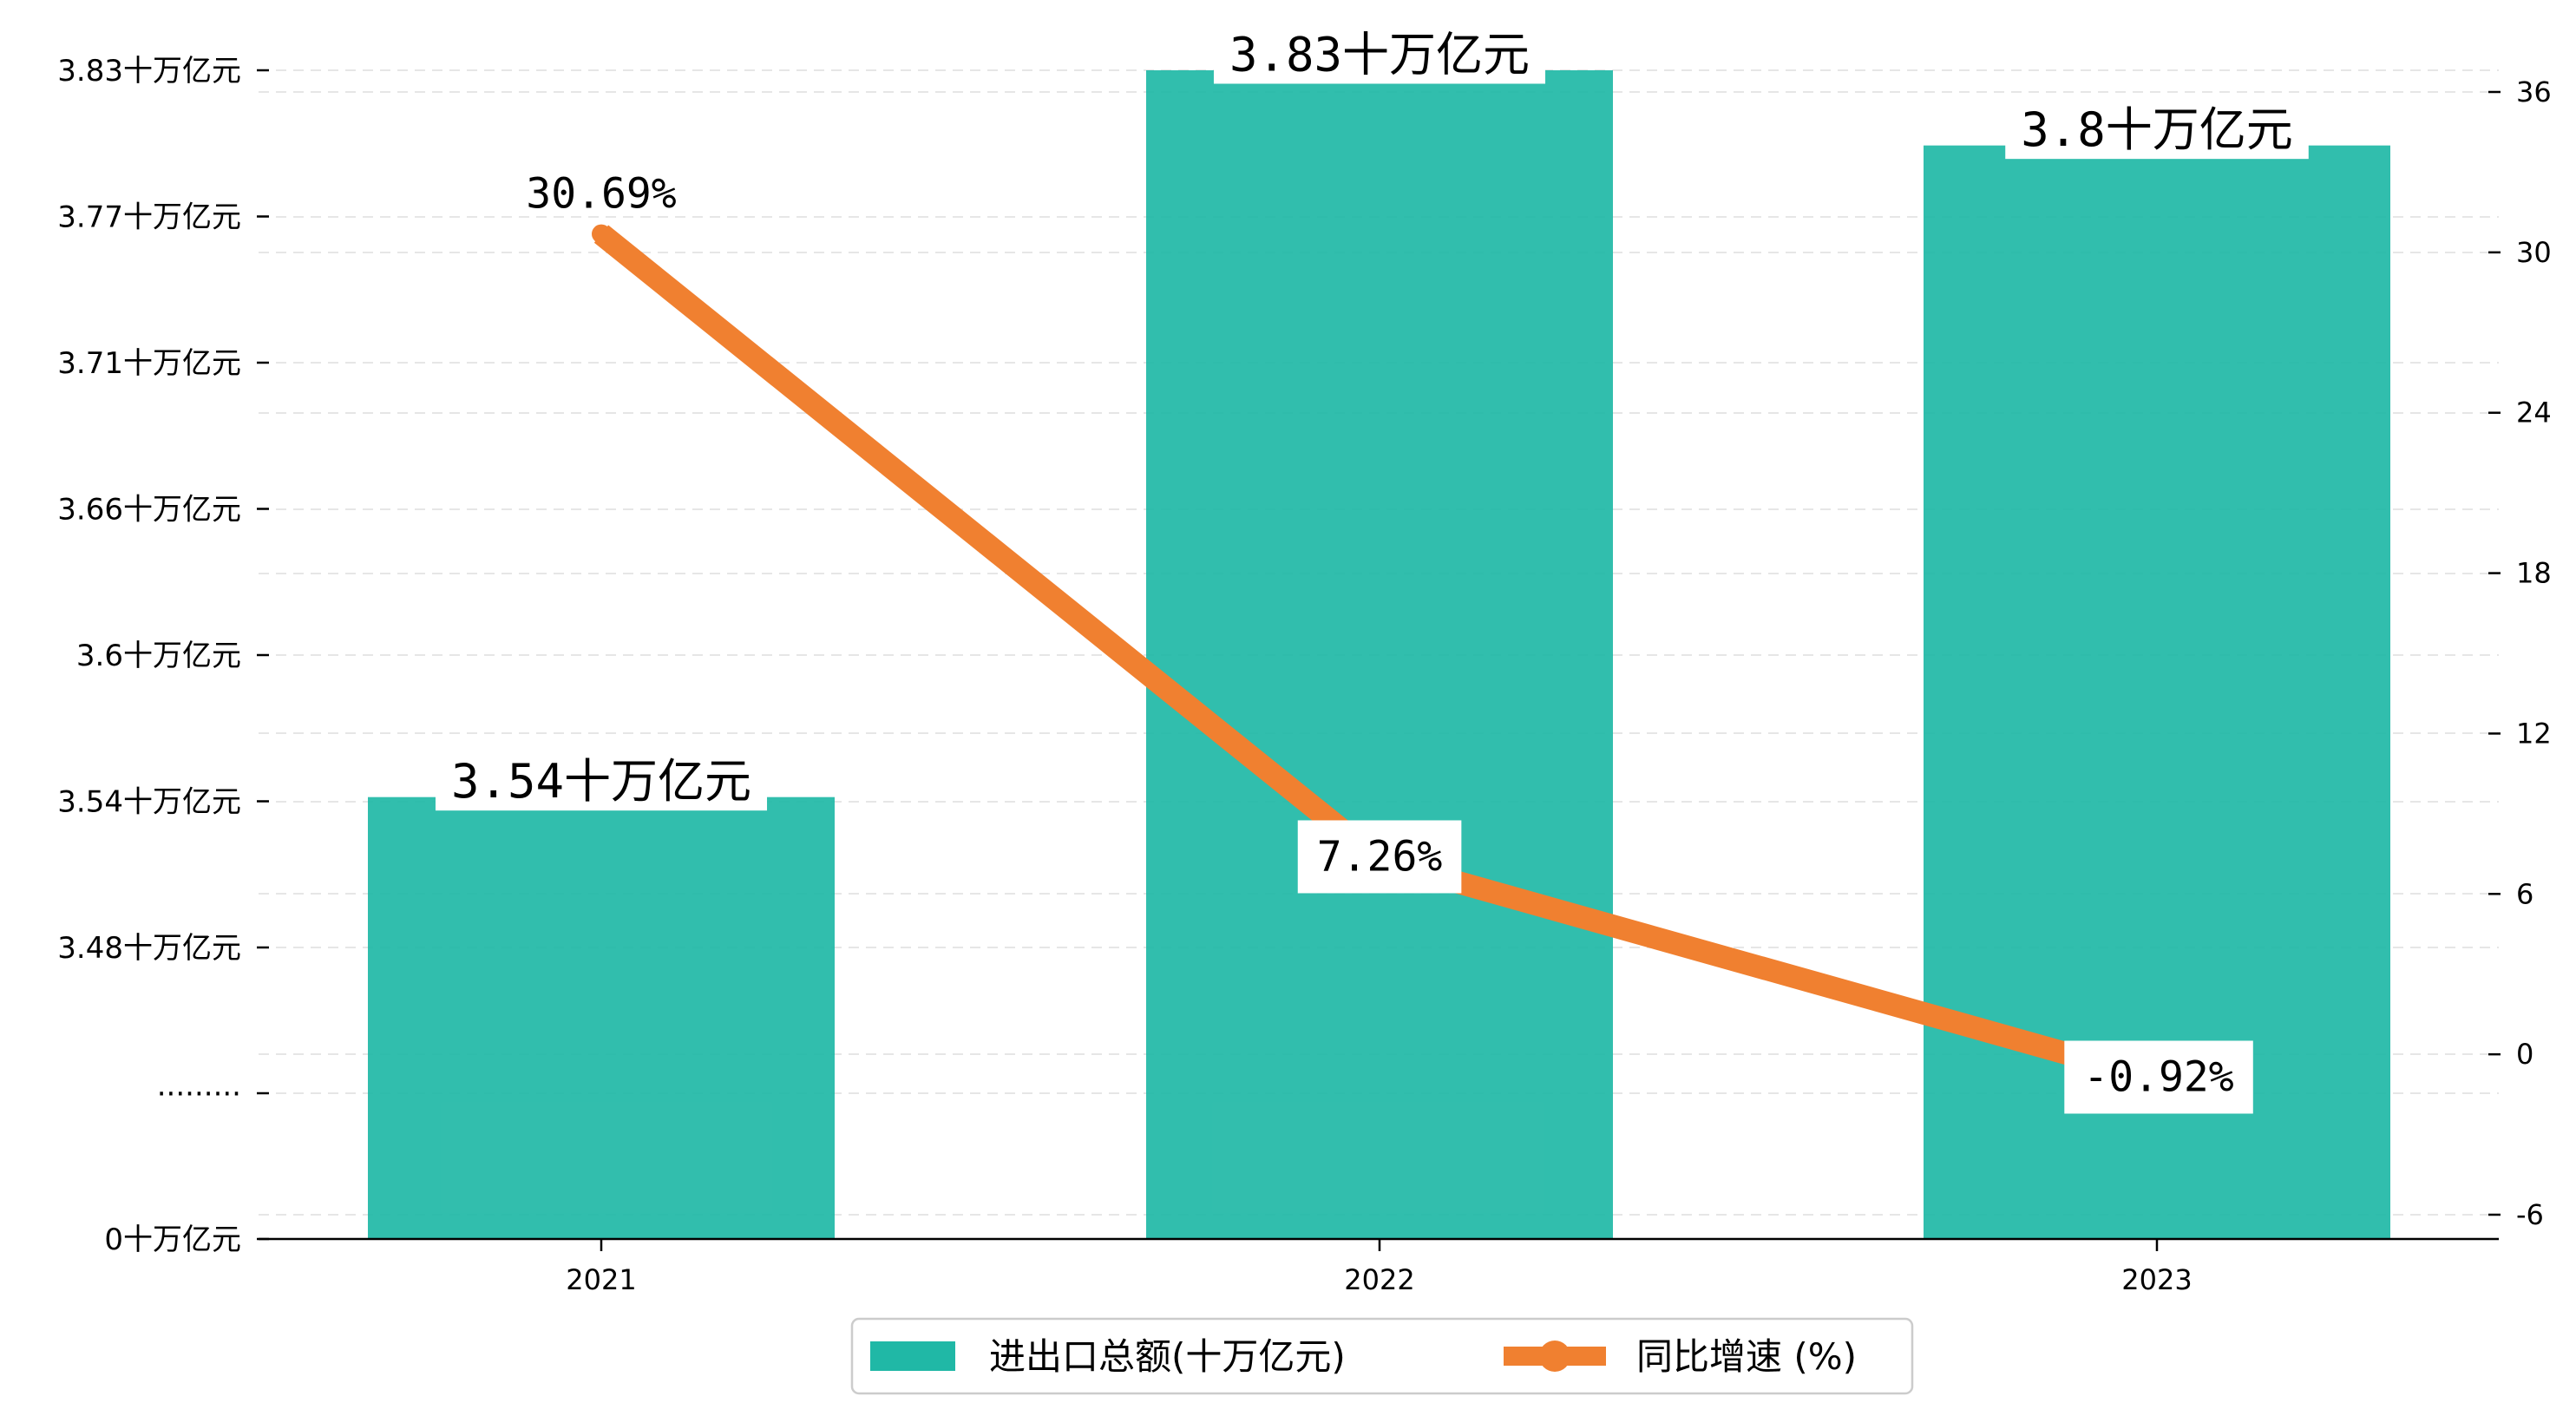 The height and width of the screenshot is (1416, 2576). I want to click on right-tick-label: 6, so click(2524, 893).